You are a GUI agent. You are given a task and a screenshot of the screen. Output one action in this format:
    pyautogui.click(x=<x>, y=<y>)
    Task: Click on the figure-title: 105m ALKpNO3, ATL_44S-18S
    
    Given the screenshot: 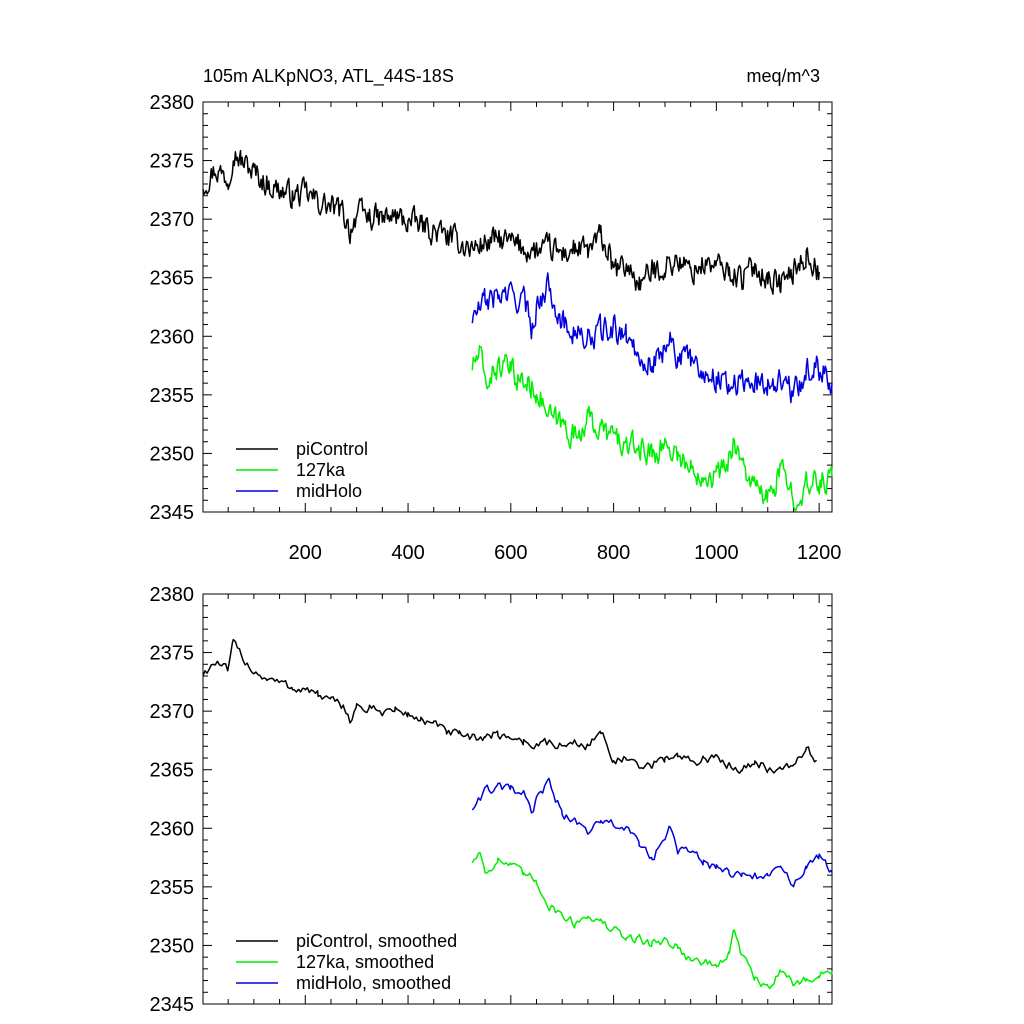 What is the action you would take?
    pyautogui.click(x=328, y=76)
    